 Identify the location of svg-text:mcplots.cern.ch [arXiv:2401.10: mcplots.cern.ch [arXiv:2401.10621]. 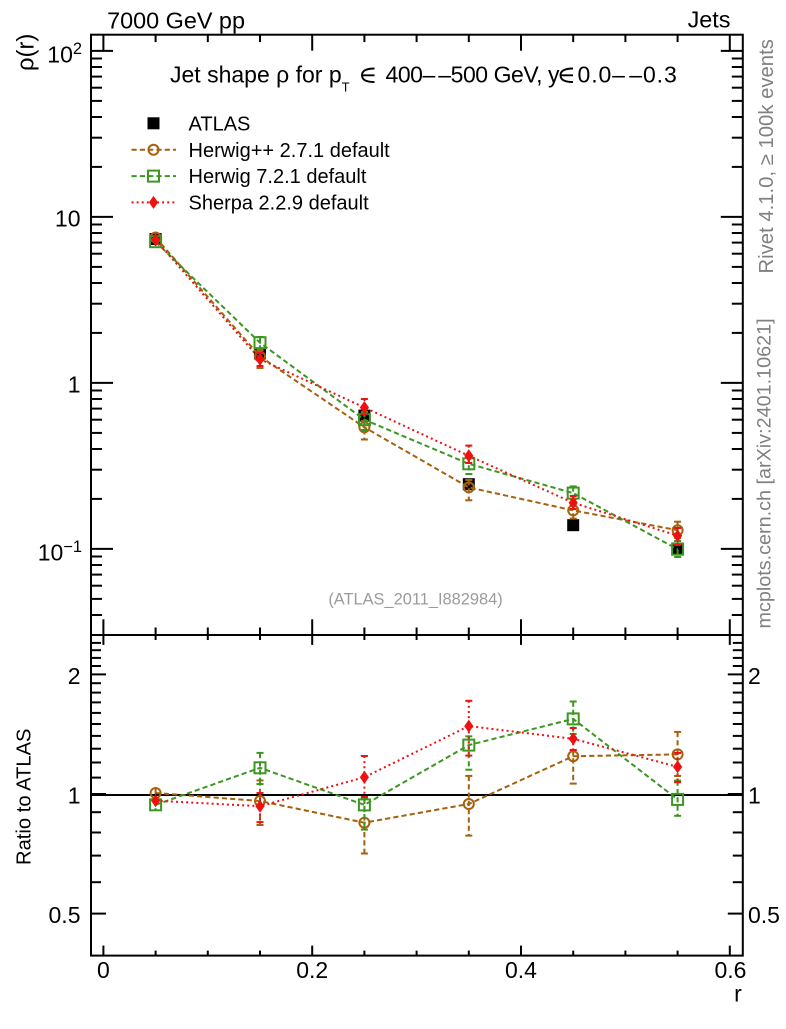
(765, 473).